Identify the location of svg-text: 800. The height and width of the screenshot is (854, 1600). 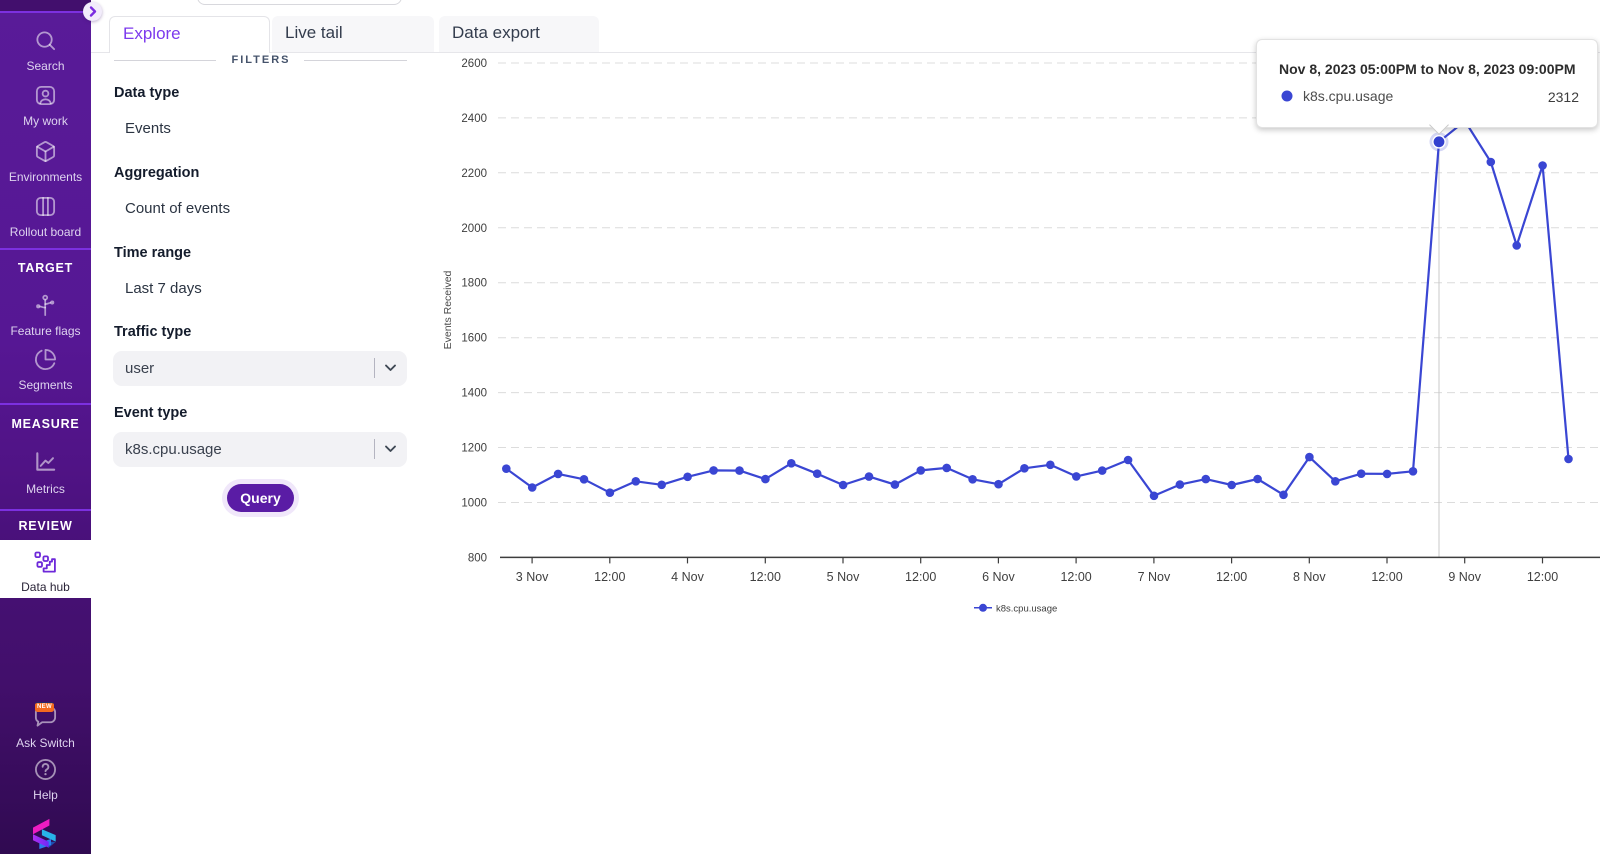
(477, 558).